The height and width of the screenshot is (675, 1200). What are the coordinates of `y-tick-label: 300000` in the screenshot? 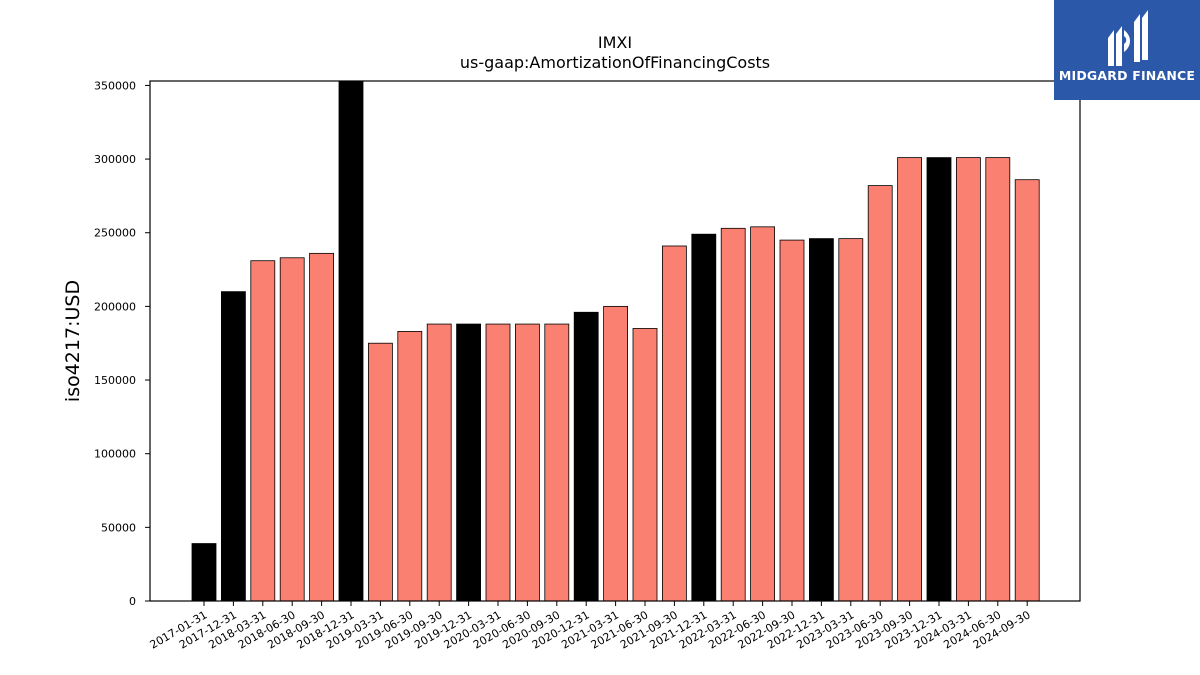 It's located at (115, 159).